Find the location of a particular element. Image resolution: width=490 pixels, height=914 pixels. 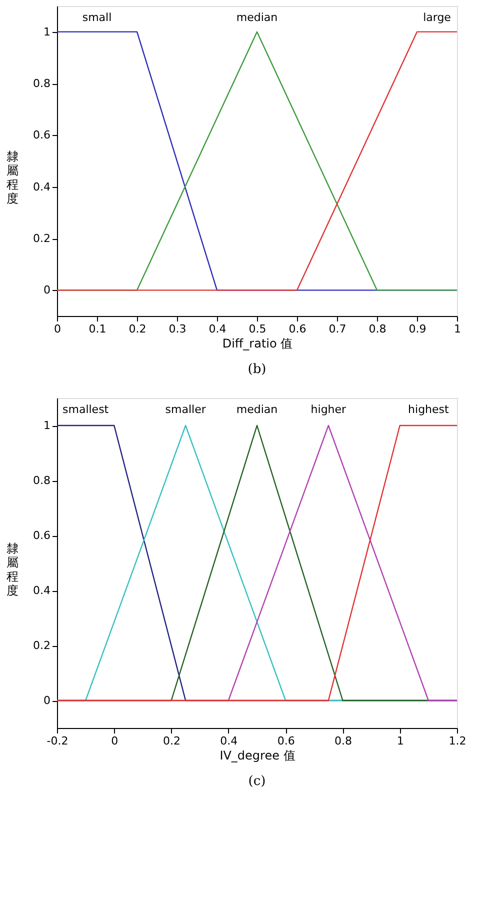

x-tick-label: -0.2 is located at coordinates (57, 741).